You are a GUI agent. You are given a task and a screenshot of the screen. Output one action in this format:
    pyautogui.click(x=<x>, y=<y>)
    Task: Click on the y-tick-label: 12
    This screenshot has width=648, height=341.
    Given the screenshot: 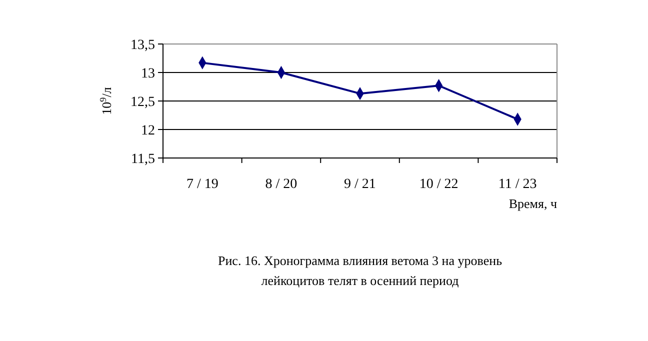 What is the action you would take?
    pyautogui.click(x=148, y=130)
    